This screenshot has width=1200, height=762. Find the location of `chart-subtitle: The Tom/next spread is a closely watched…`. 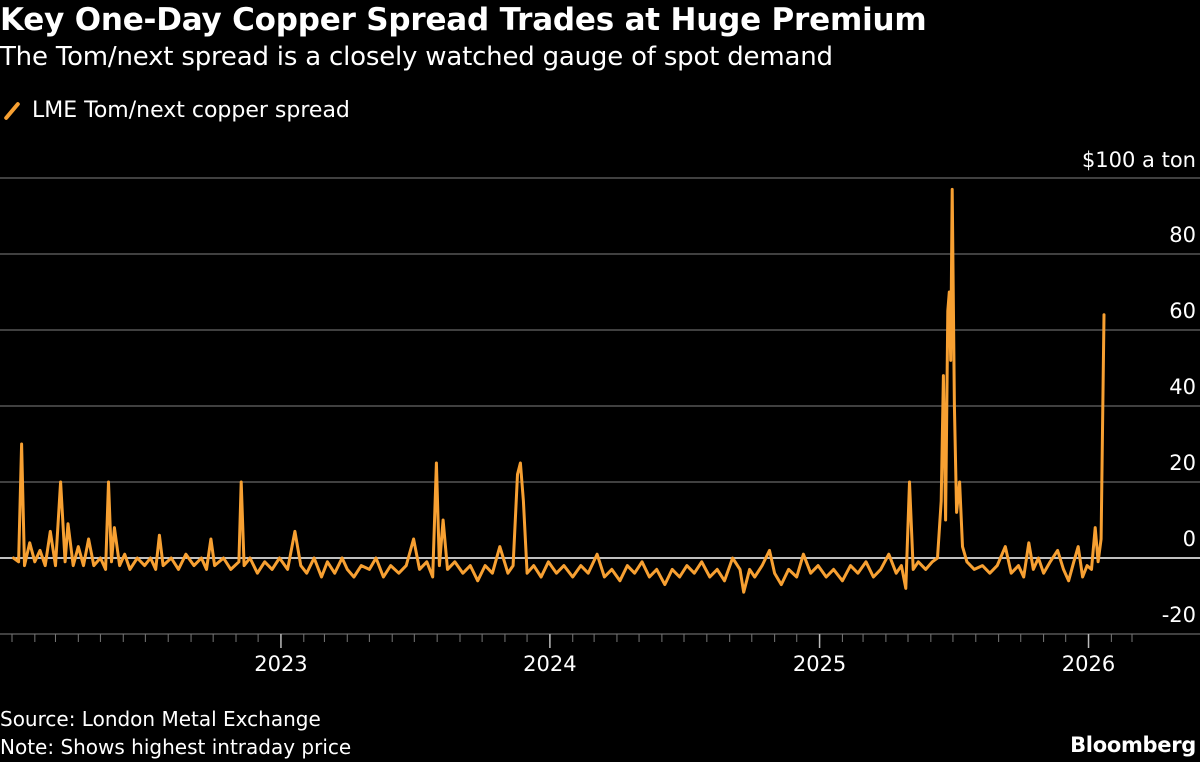

chart-subtitle: The Tom/next spread is a closely watched… is located at coordinates (416, 57).